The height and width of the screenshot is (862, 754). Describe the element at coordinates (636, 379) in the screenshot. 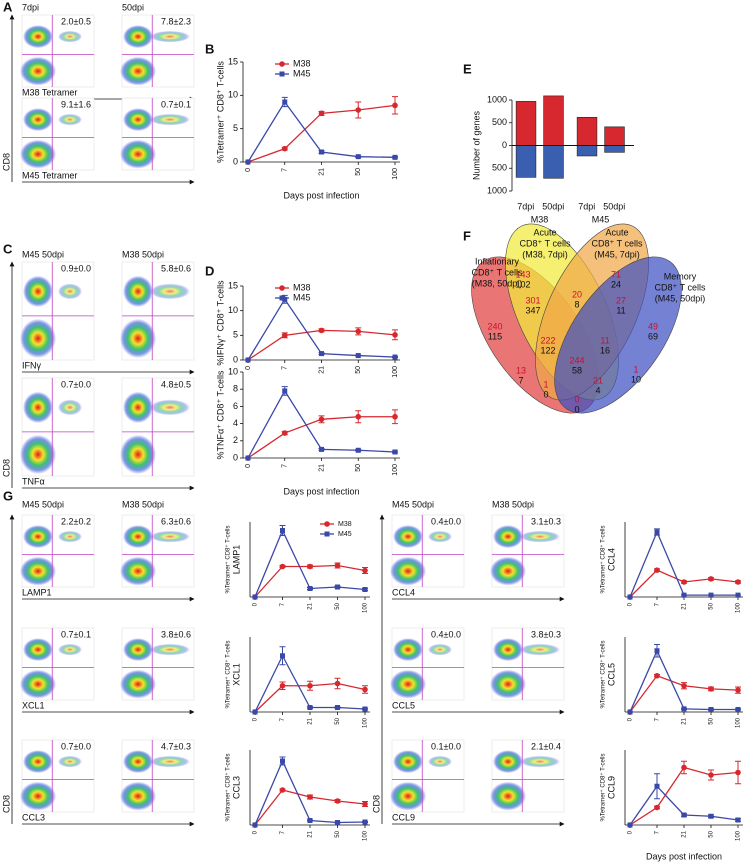

I see `venn-count: 10` at that location.